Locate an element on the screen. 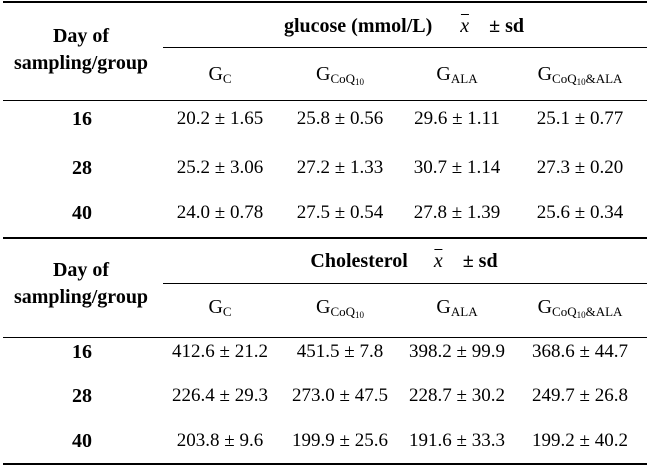 The height and width of the screenshot is (466, 651). value-cell: 412.6 ± 21.2 is located at coordinates (220, 351).